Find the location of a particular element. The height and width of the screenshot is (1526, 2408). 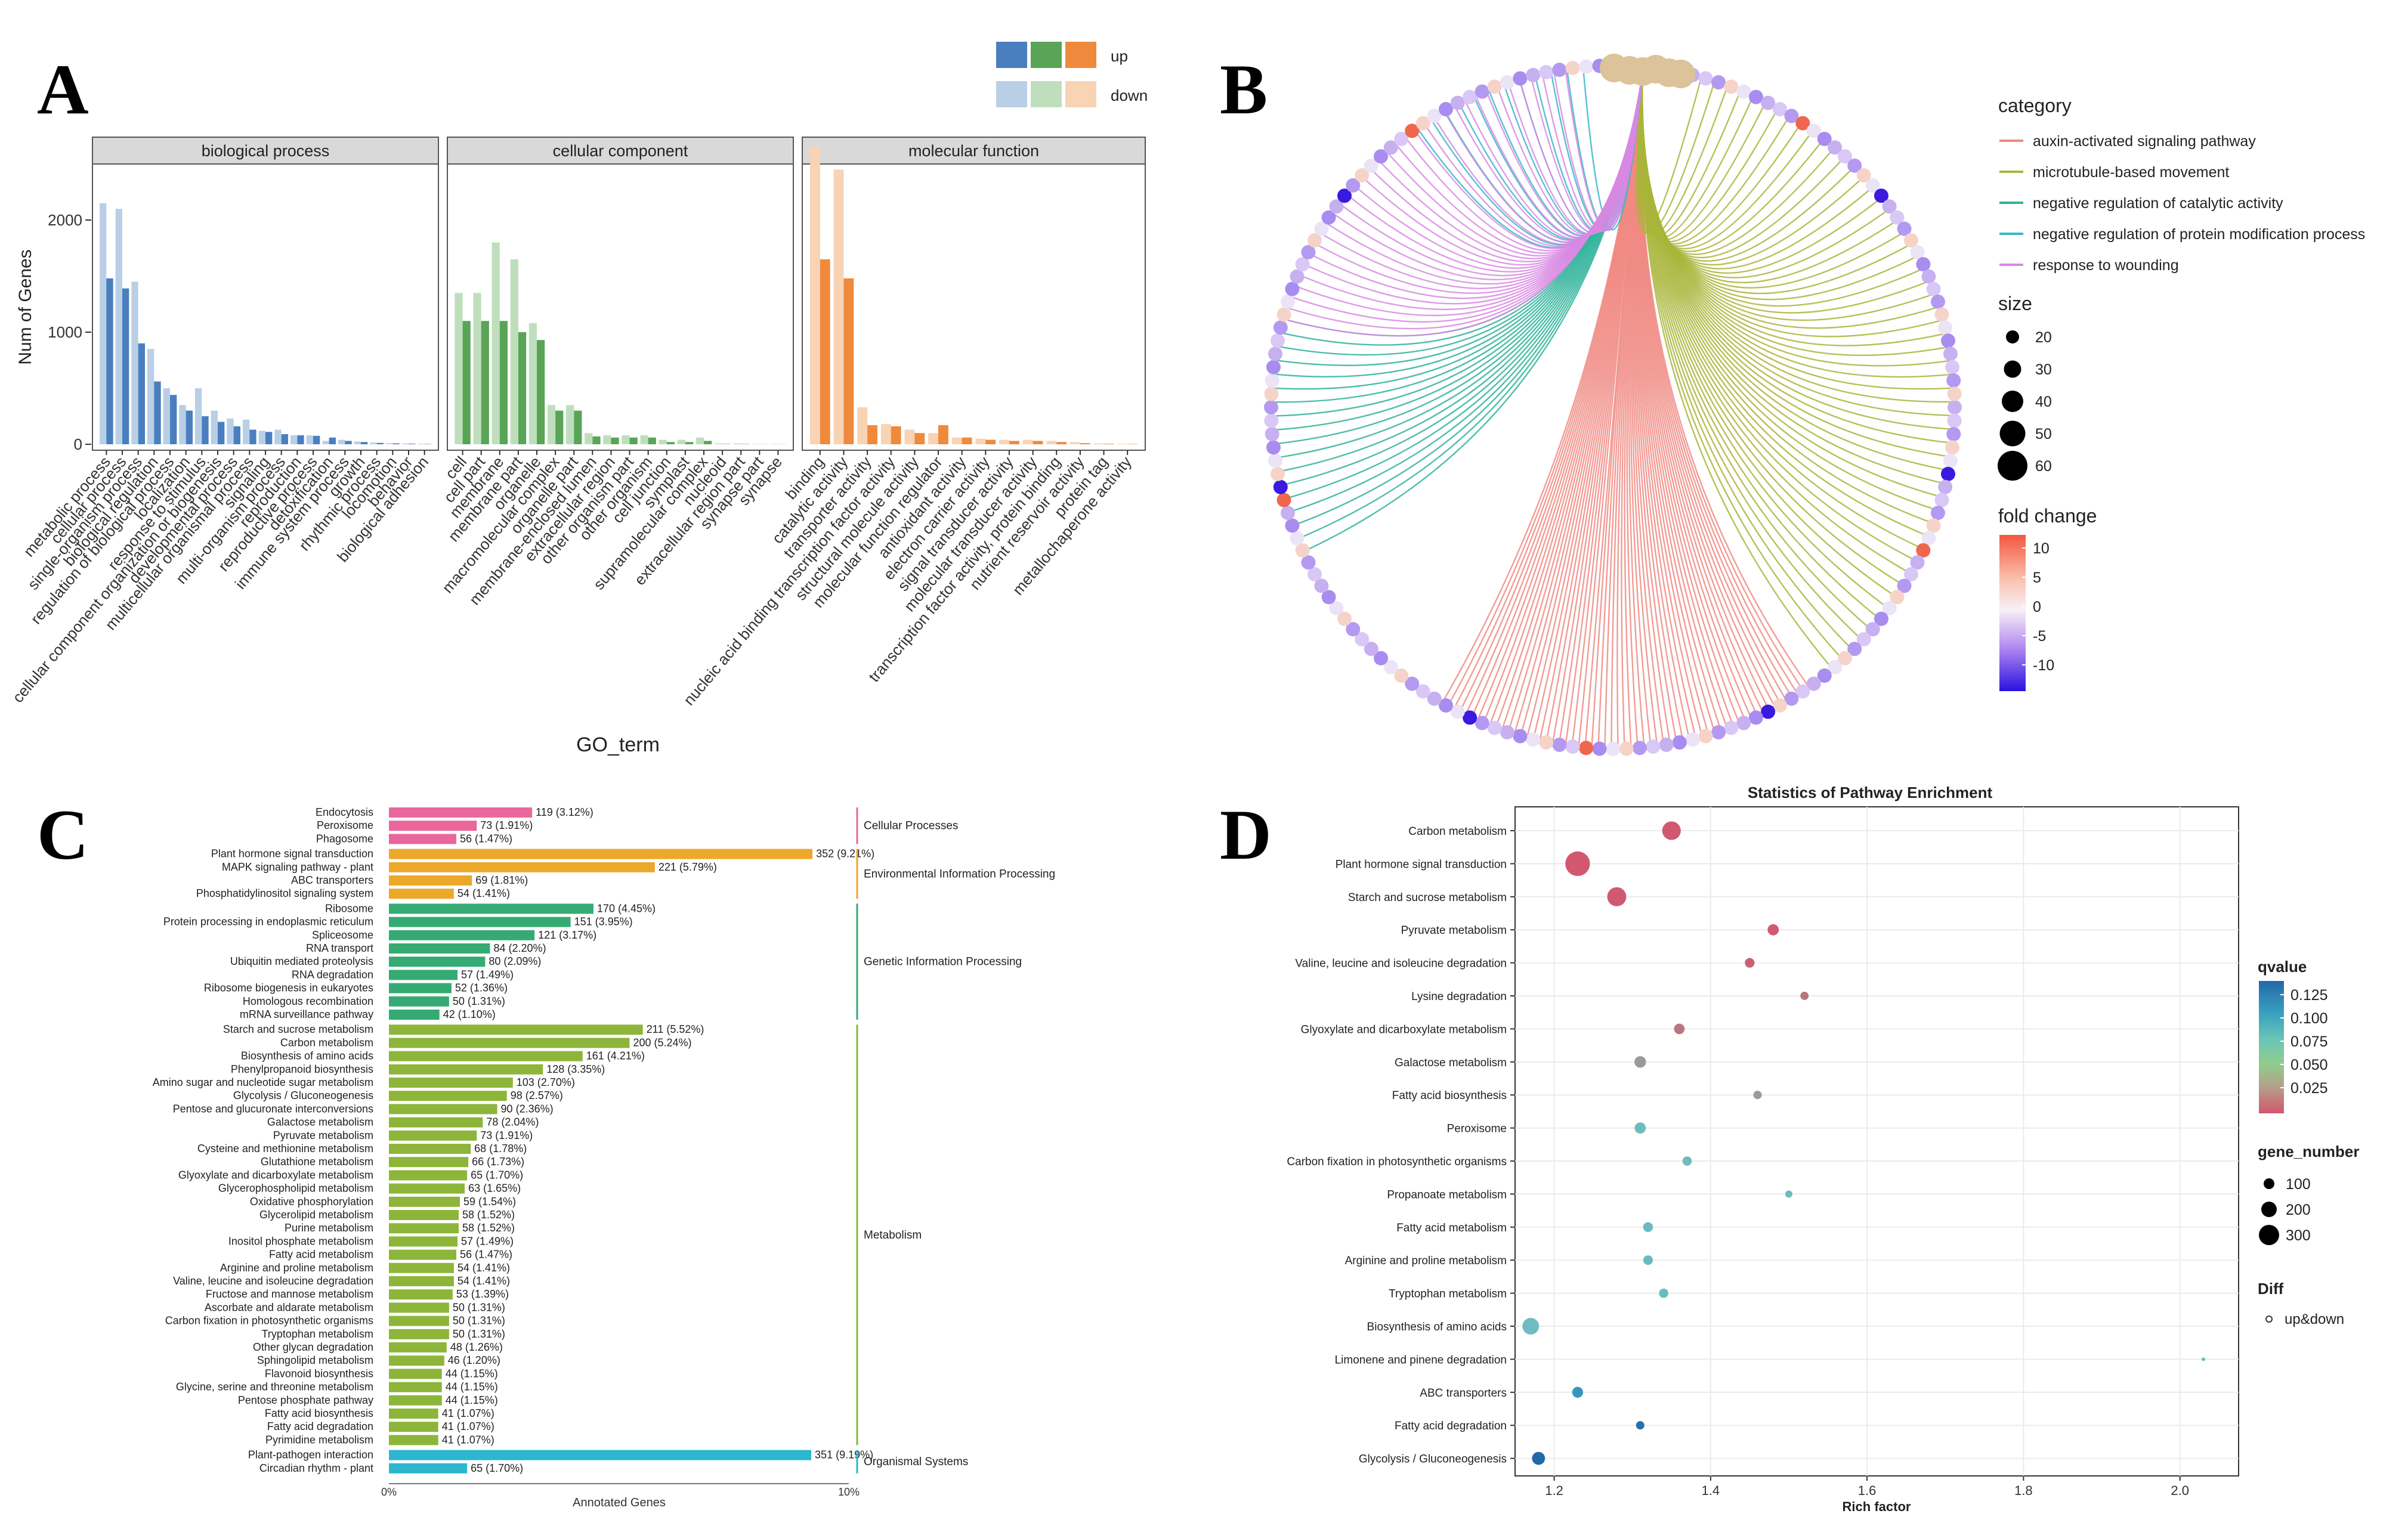

network-edges is located at coordinates (1613, 408).